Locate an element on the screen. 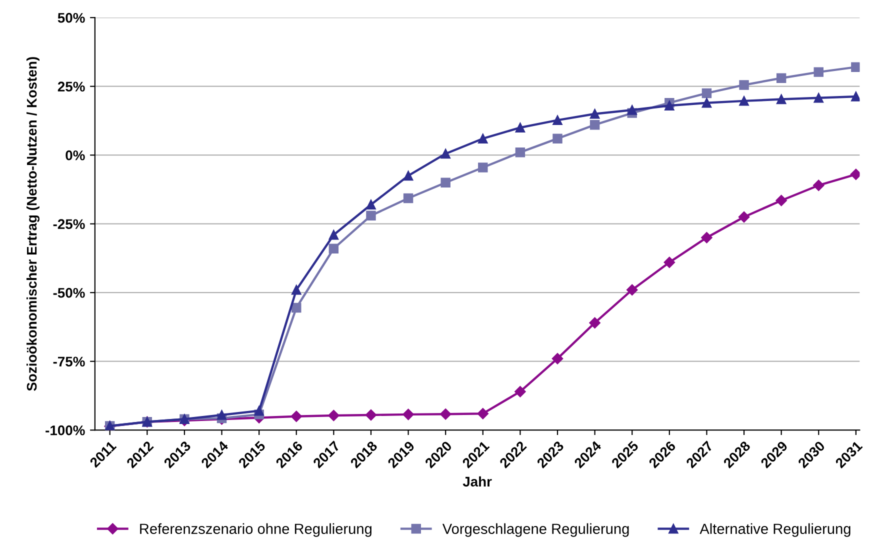 The width and height of the screenshot is (879, 550). y-tick-label: 0% is located at coordinates (75, 155).